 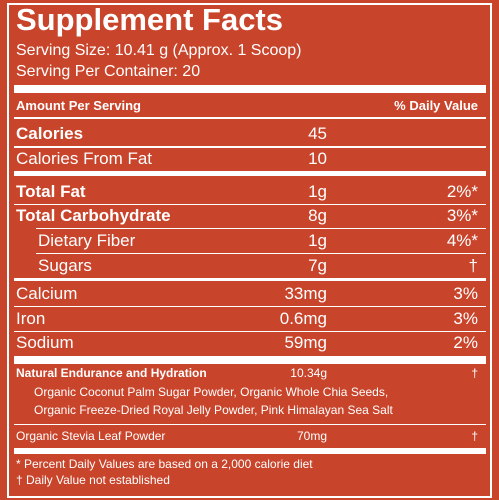 What do you see at coordinates (317, 158) in the screenshot?
I see `nutrient-amount: 10` at bounding box center [317, 158].